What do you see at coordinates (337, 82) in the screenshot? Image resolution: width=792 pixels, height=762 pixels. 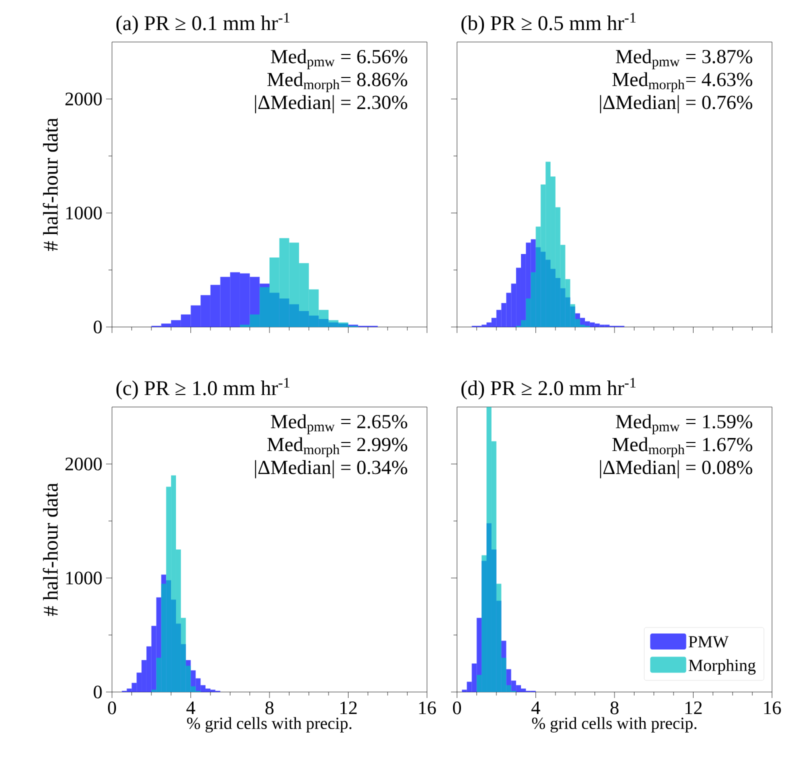 I see `annotation: Med$_{morph}$= 8.86%` at bounding box center [337, 82].